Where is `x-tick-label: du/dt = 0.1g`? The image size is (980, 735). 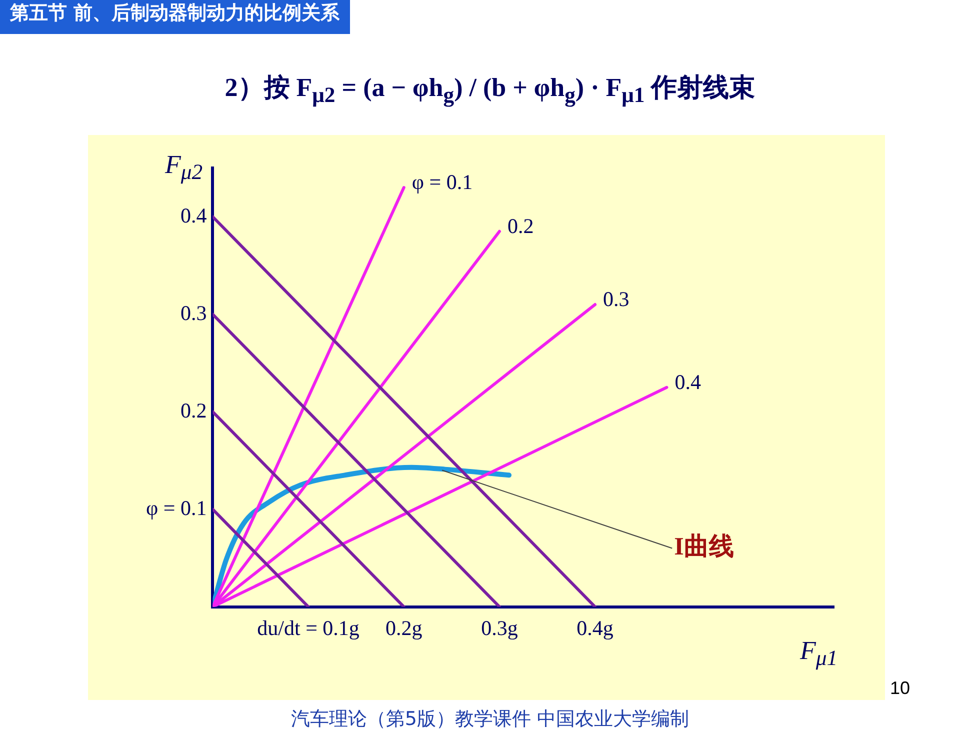 x-tick-label: du/dt = 0.1g is located at coordinates (308, 628).